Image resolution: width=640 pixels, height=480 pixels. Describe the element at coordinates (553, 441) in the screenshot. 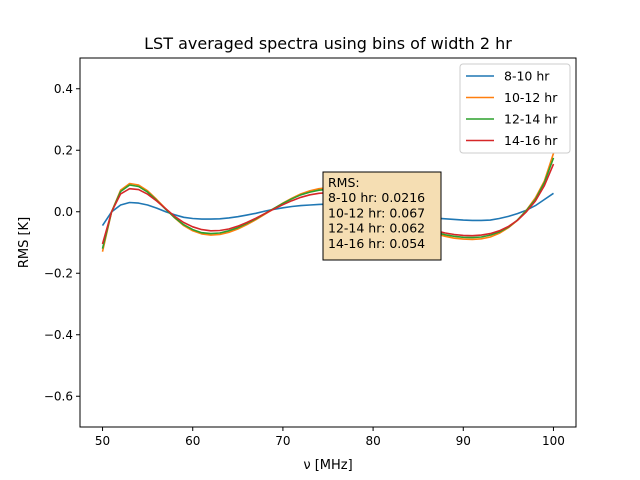

I see `x-tick-label: 100` at that location.